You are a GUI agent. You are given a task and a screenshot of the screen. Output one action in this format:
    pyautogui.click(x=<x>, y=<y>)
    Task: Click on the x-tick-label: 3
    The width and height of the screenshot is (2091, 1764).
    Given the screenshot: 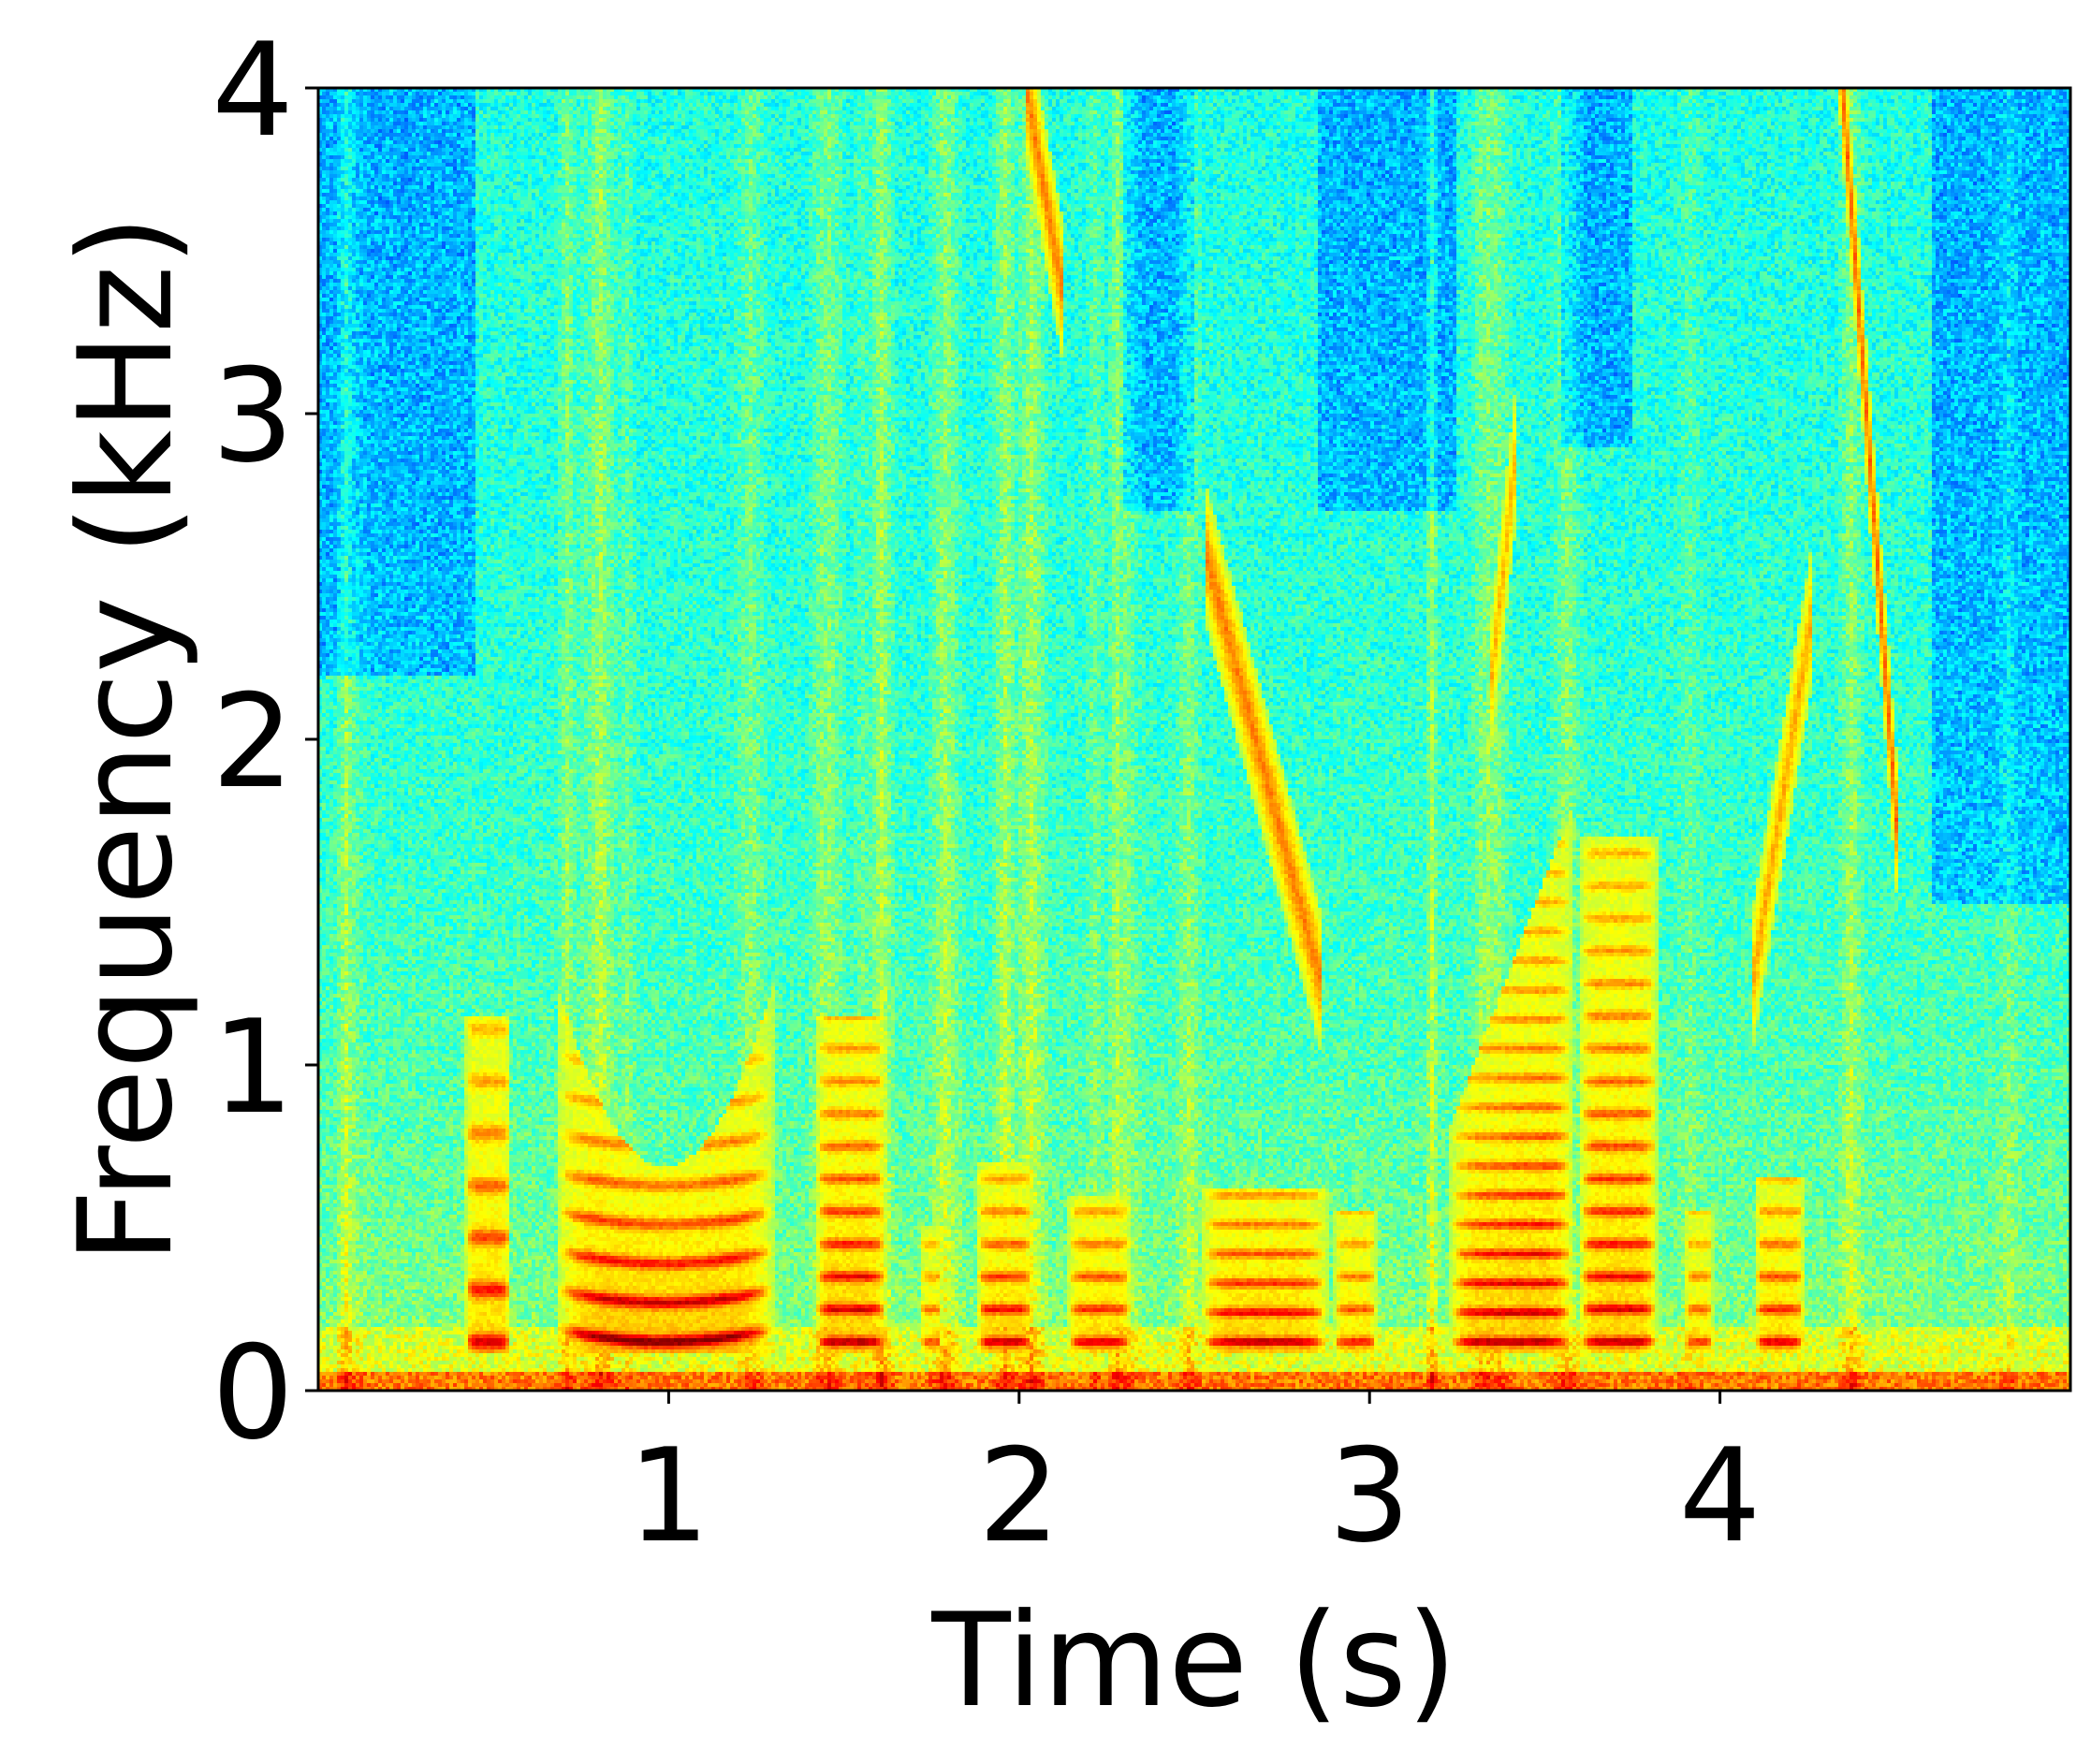 What is the action you would take?
    pyautogui.click(x=1369, y=1496)
    